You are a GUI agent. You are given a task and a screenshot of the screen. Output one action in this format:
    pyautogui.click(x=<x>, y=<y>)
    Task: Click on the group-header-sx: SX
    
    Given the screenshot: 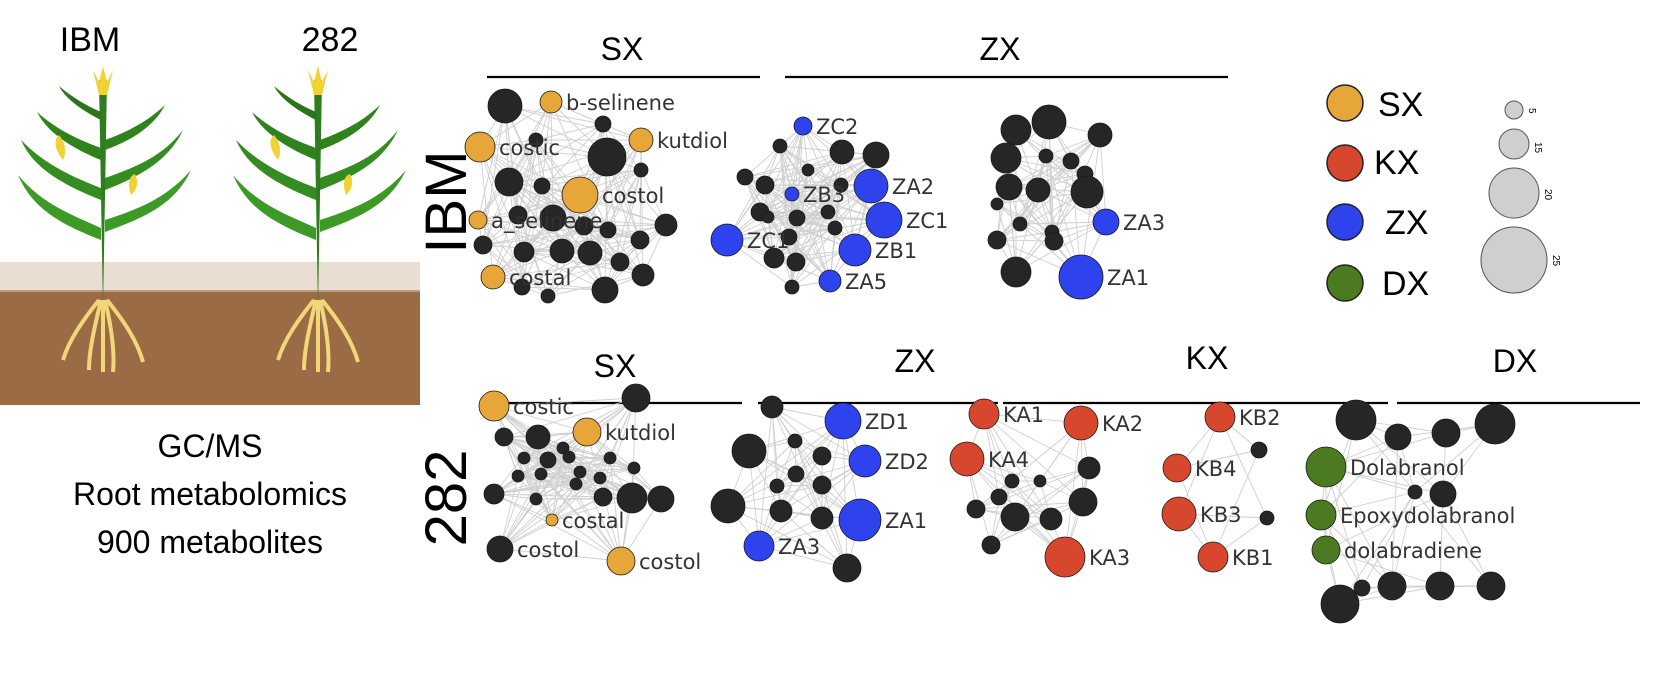 What is the action you would take?
    pyautogui.click(x=622, y=49)
    